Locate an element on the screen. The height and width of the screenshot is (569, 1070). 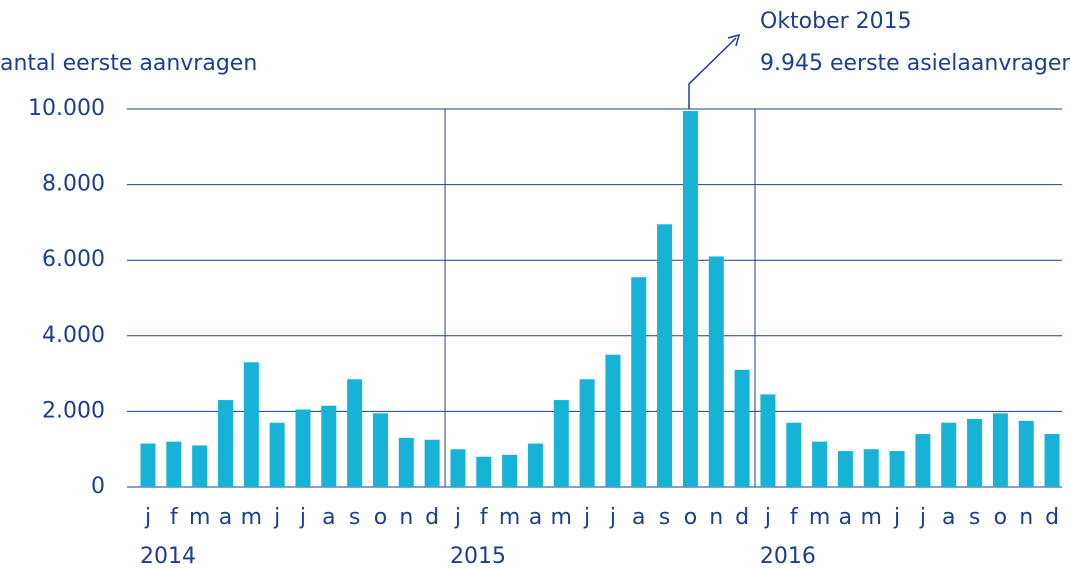
annotation-text: 9.945 eerste asielaanvragen is located at coordinates (915, 63).